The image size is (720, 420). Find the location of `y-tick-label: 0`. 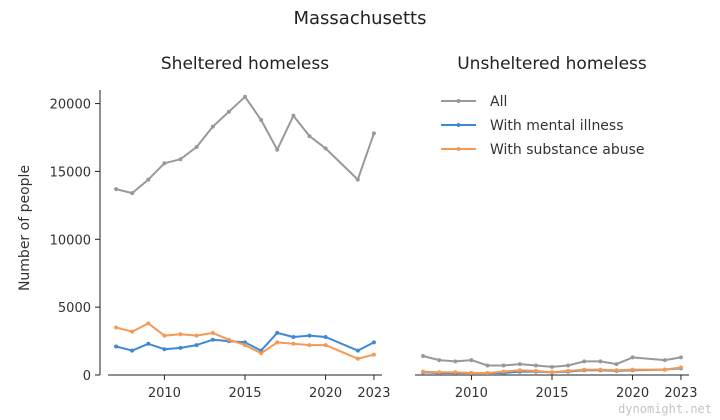

y-tick-label: 0 is located at coordinates (87, 376).